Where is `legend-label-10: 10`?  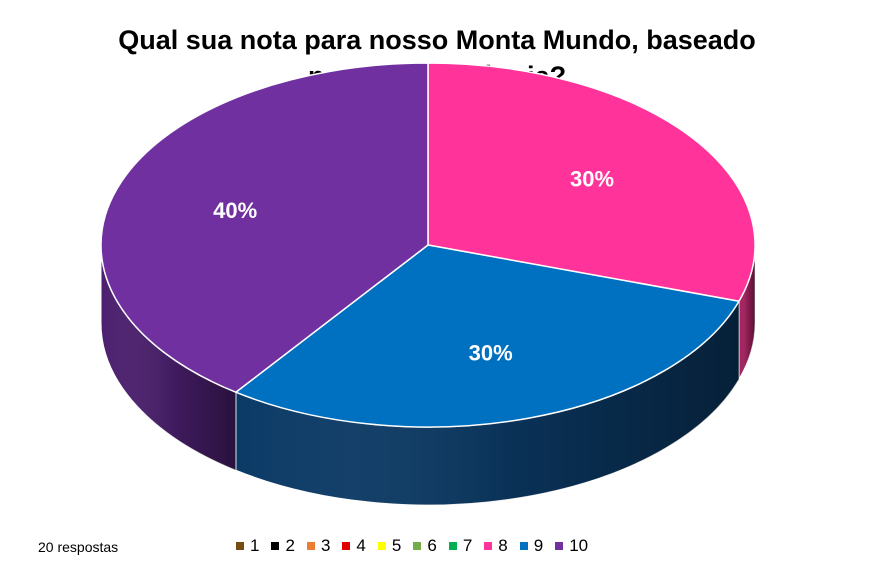 legend-label-10: 10 is located at coordinates (579, 545).